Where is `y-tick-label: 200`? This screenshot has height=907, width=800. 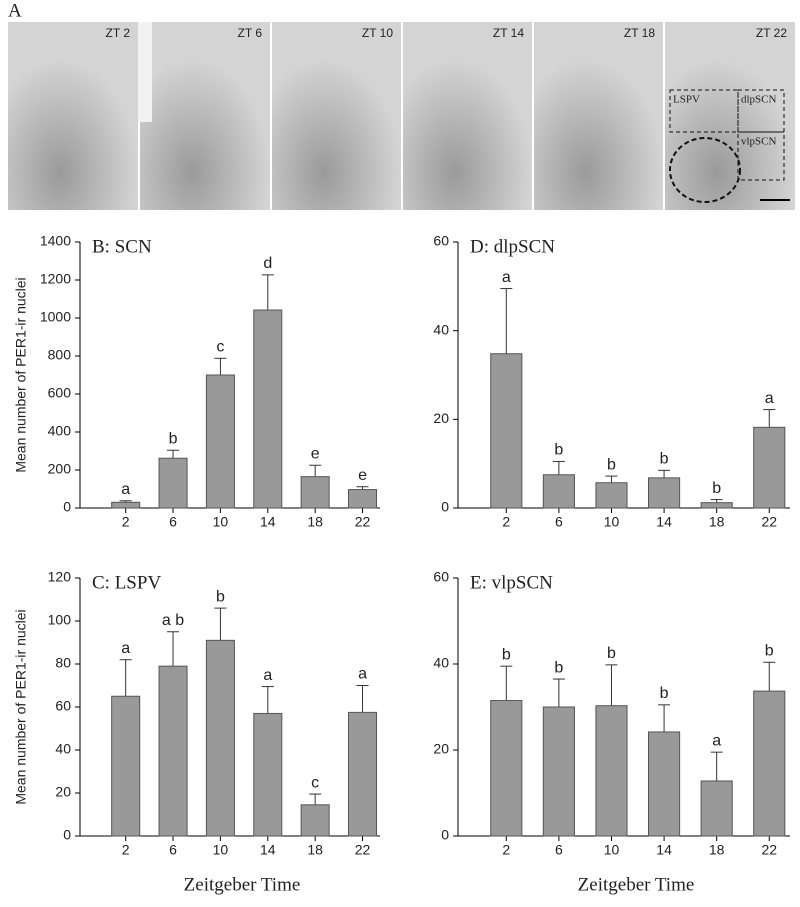
y-tick-label: 200 is located at coordinates (60, 469).